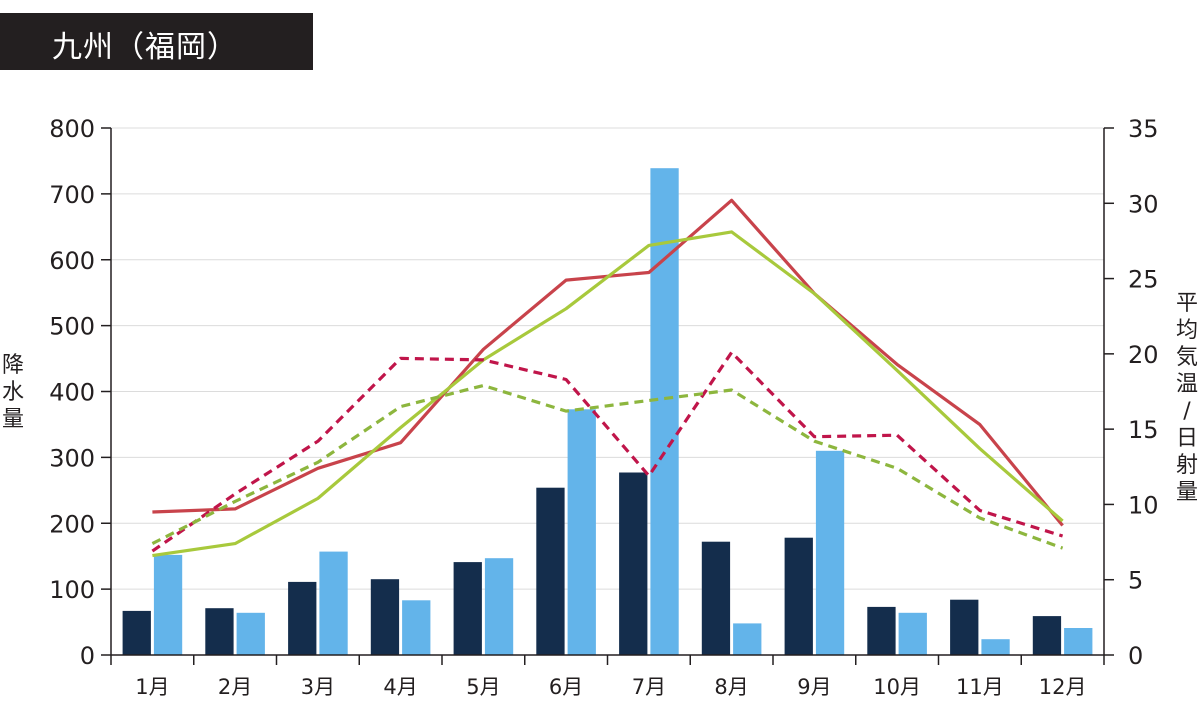 This screenshot has height=710, width=1200. I want to click on left-tick-label: 100, so click(72, 590).